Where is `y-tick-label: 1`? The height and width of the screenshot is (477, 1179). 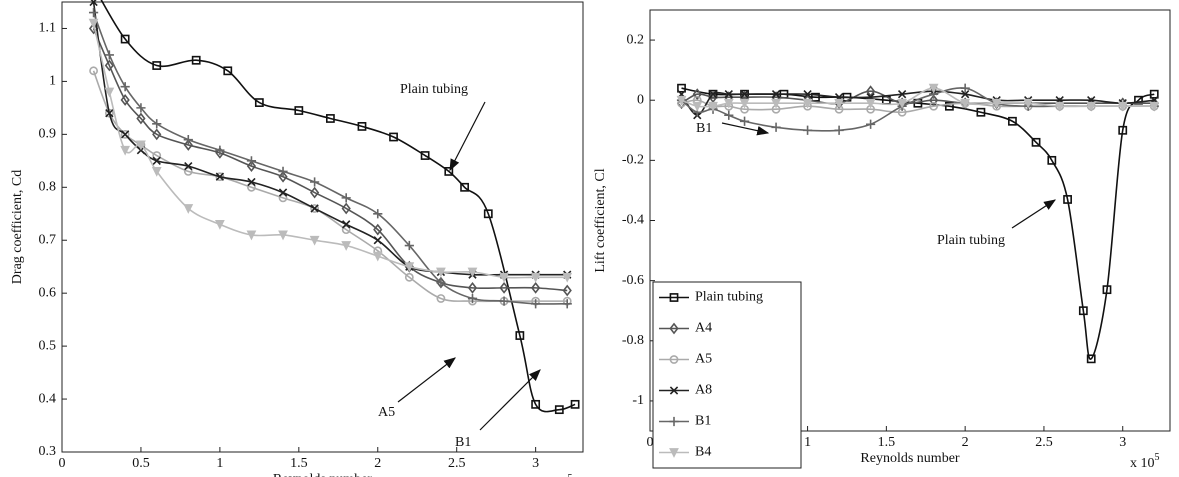 y-tick-label: 1 is located at coordinates (52, 81).